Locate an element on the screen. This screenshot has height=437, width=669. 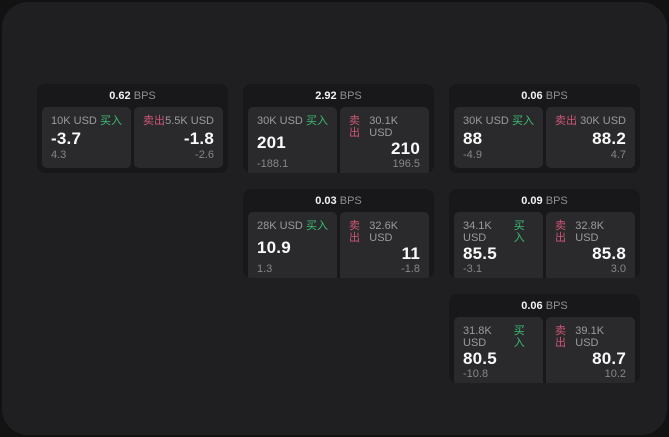
buy-delta: 1.3 is located at coordinates (265, 269).